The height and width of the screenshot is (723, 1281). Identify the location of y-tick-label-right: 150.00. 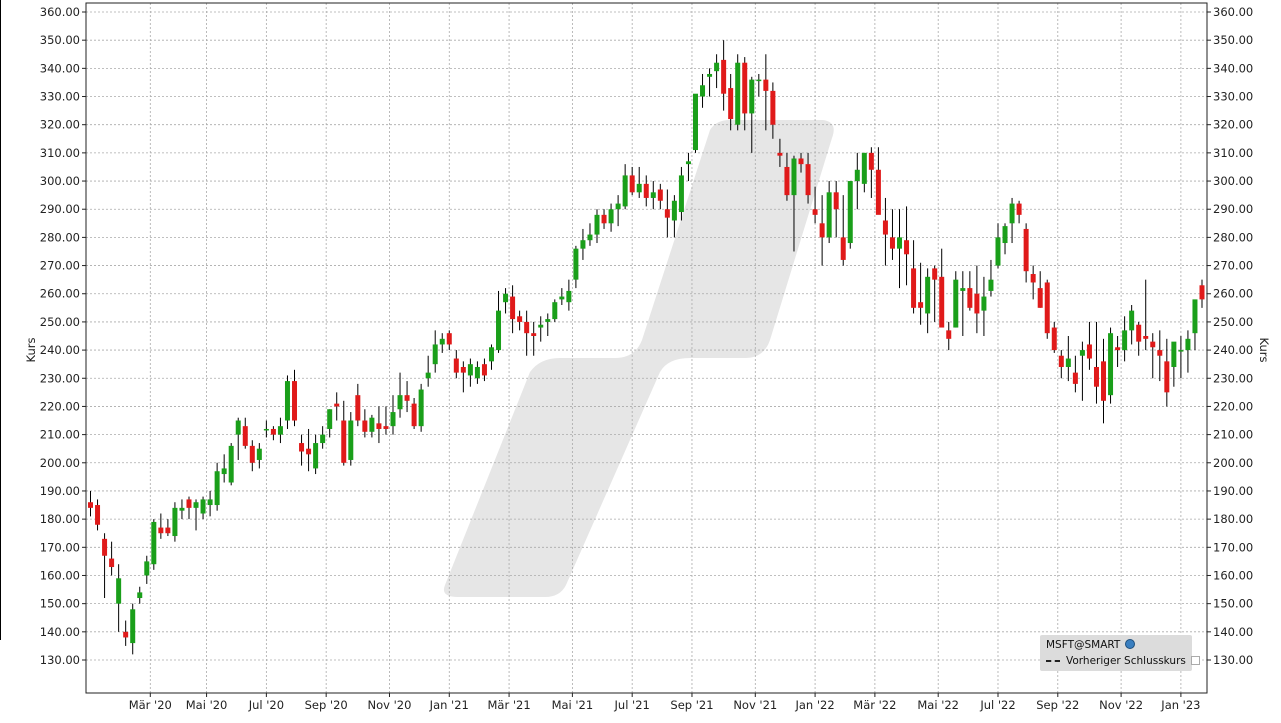
(1233, 604).